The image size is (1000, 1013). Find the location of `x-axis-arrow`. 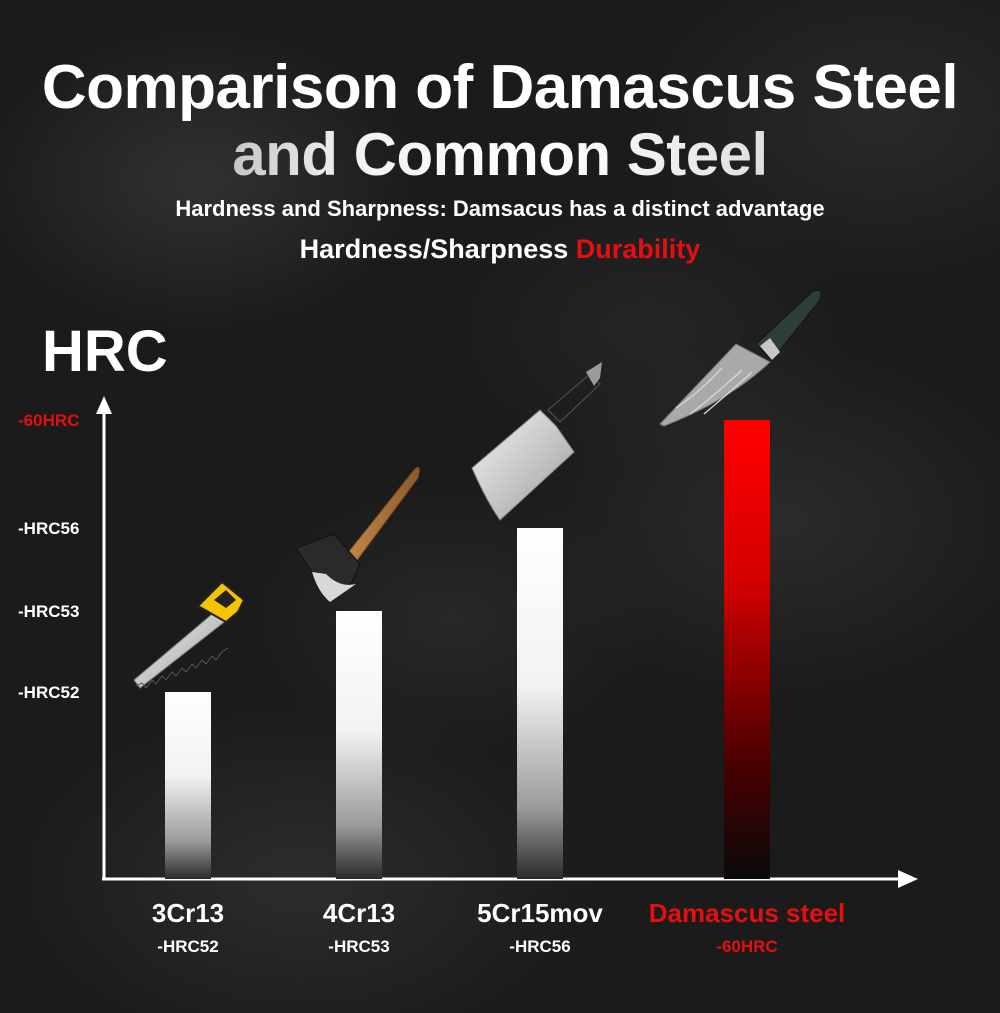

x-axis-arrow is located at coordinates (908, 879).